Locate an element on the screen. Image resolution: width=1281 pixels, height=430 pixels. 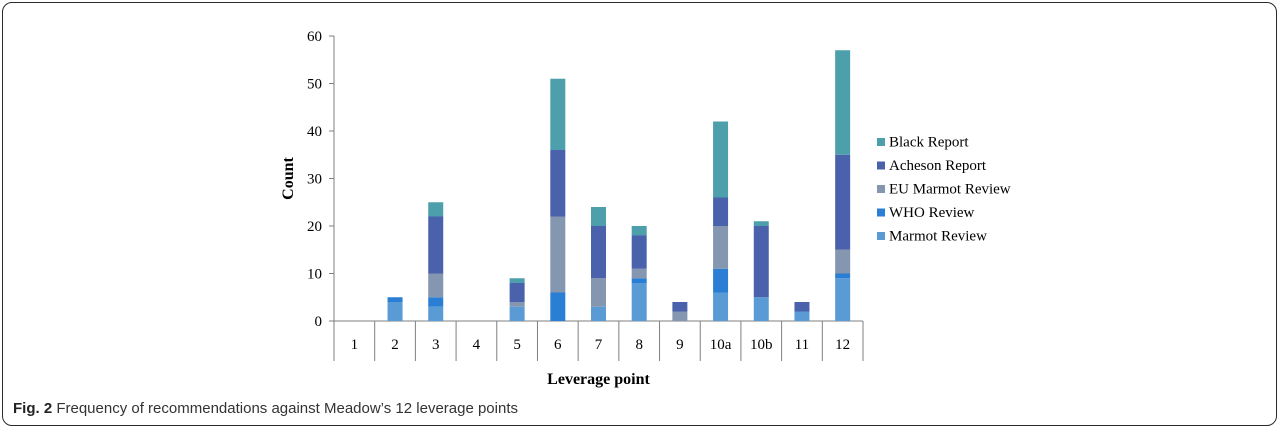
x-tick-label: 6 is located at coordinates (558, 345).